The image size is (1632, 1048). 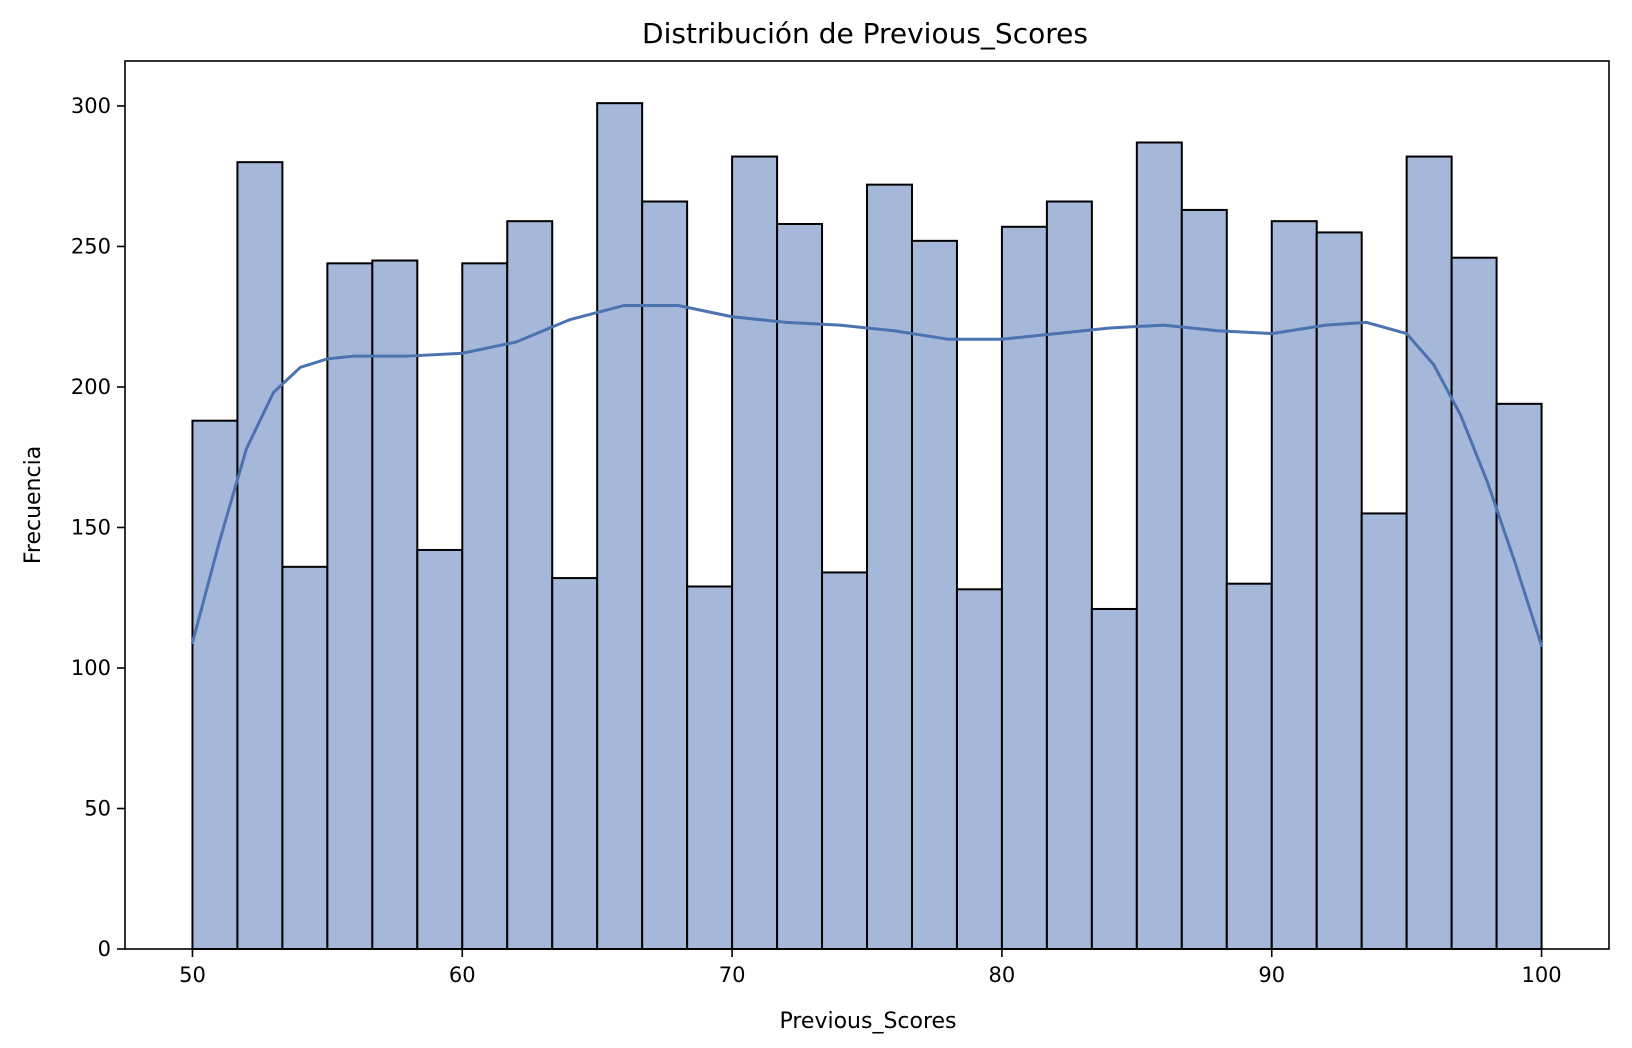 I want to click on x-tick-label: 90, so click(x=1271, y=975).